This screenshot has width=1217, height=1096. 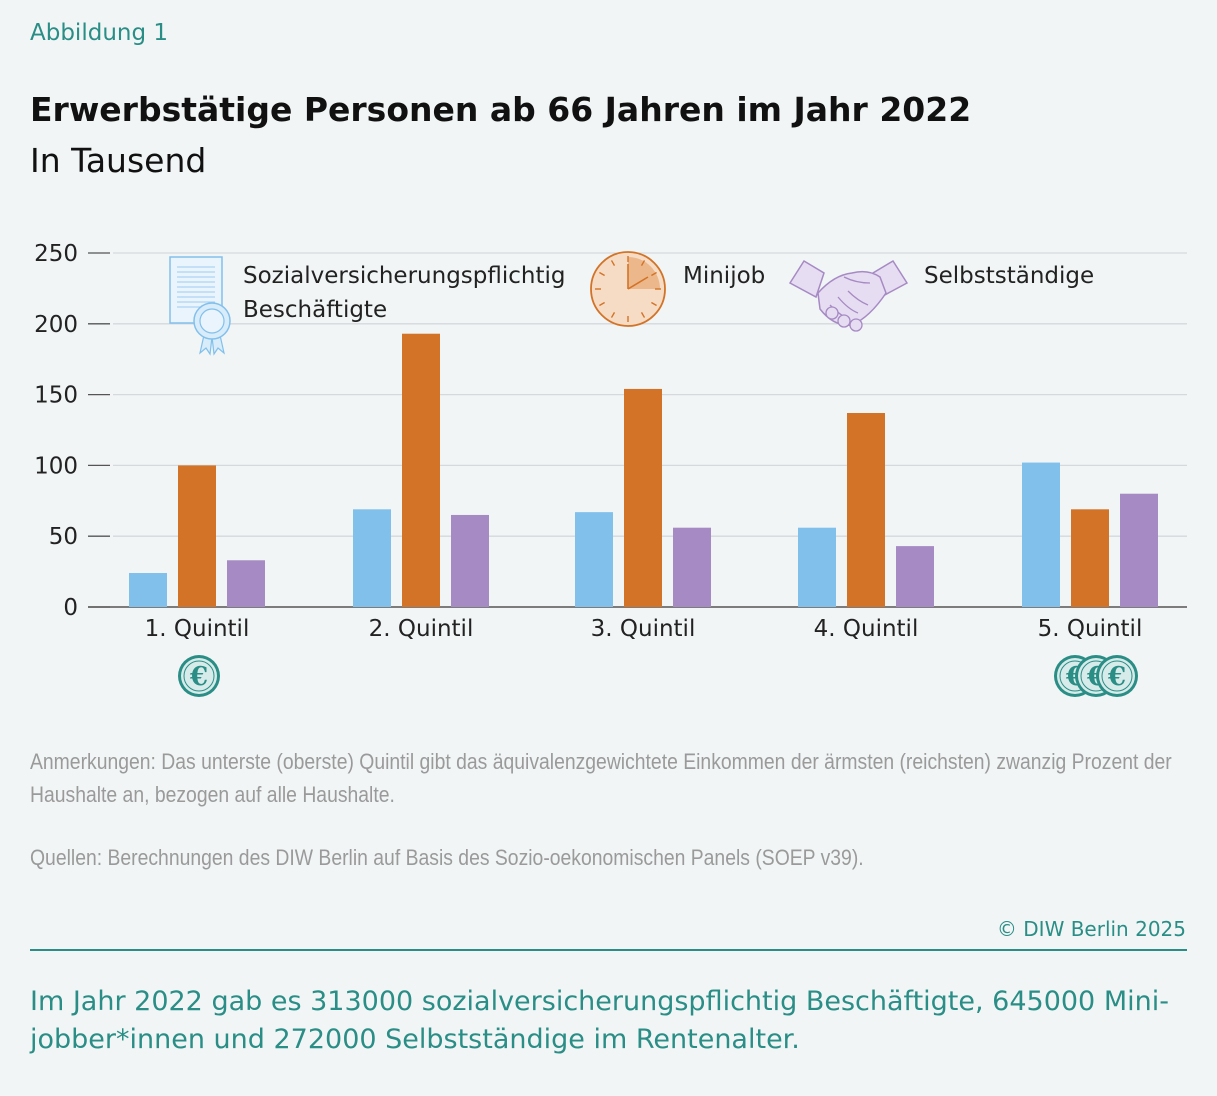 I want to click on certificate-icon, so click(x=200, y=306).